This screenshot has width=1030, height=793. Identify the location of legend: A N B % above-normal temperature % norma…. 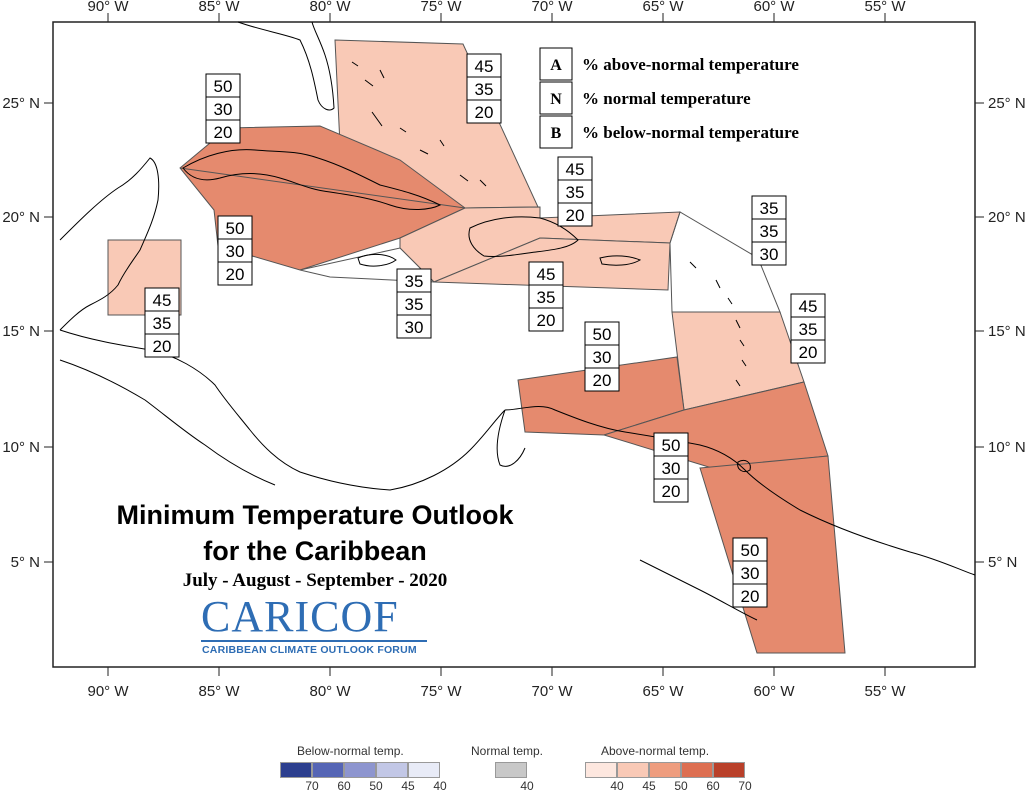
(669, 98).